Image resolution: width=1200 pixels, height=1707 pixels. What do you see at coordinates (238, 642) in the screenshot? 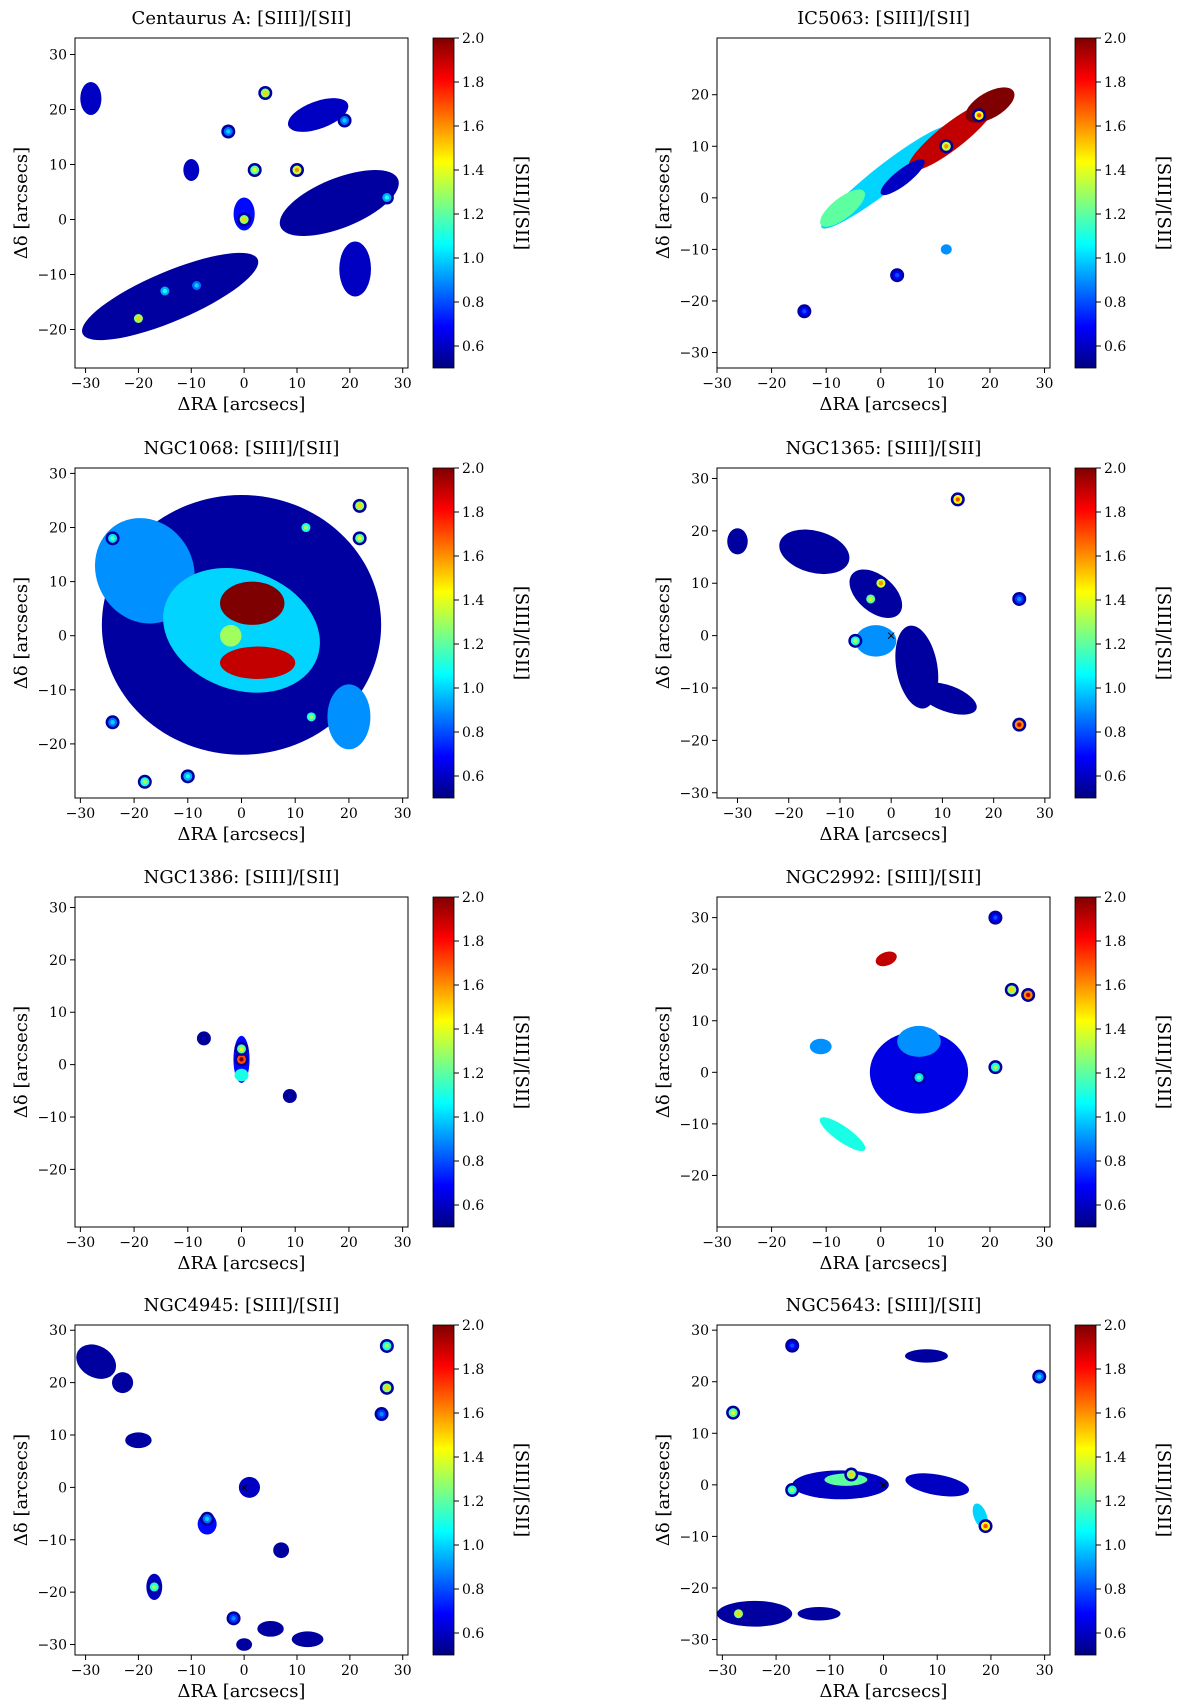
I see `emission-map` at bounding box center [238, 642].